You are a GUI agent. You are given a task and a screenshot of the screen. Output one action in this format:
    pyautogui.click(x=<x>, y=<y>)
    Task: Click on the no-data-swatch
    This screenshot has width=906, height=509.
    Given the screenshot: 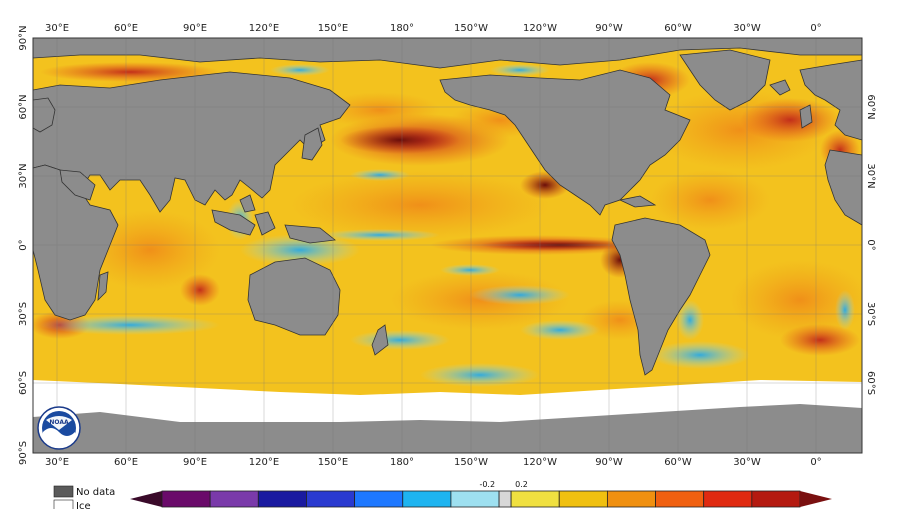 What is the action you would take?
    pyautogui.click(x=63, y=491)
    